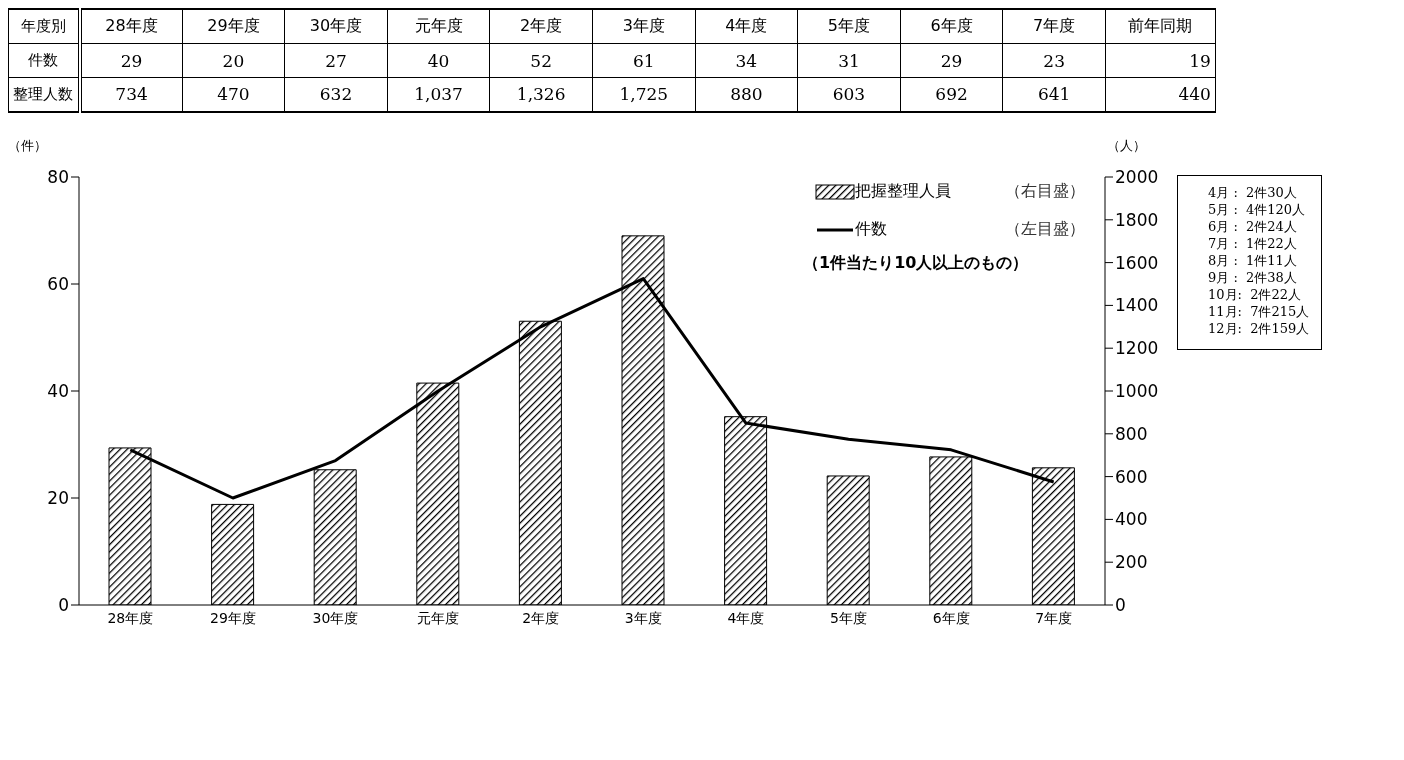 Image resolution: width=1404 pixels, height=760 pixels. Describe the element at coordinates (131, 94) in the screenshot. I see `data-label: 734` at that location.